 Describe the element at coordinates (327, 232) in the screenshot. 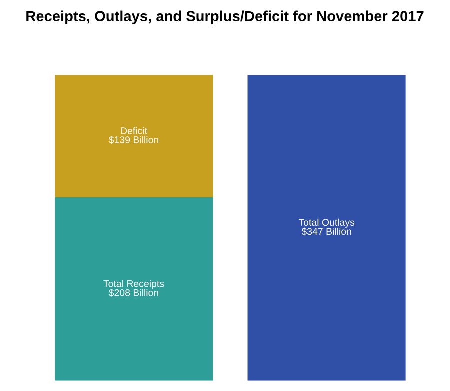

I see `data-label: $347 Billion` at that location.